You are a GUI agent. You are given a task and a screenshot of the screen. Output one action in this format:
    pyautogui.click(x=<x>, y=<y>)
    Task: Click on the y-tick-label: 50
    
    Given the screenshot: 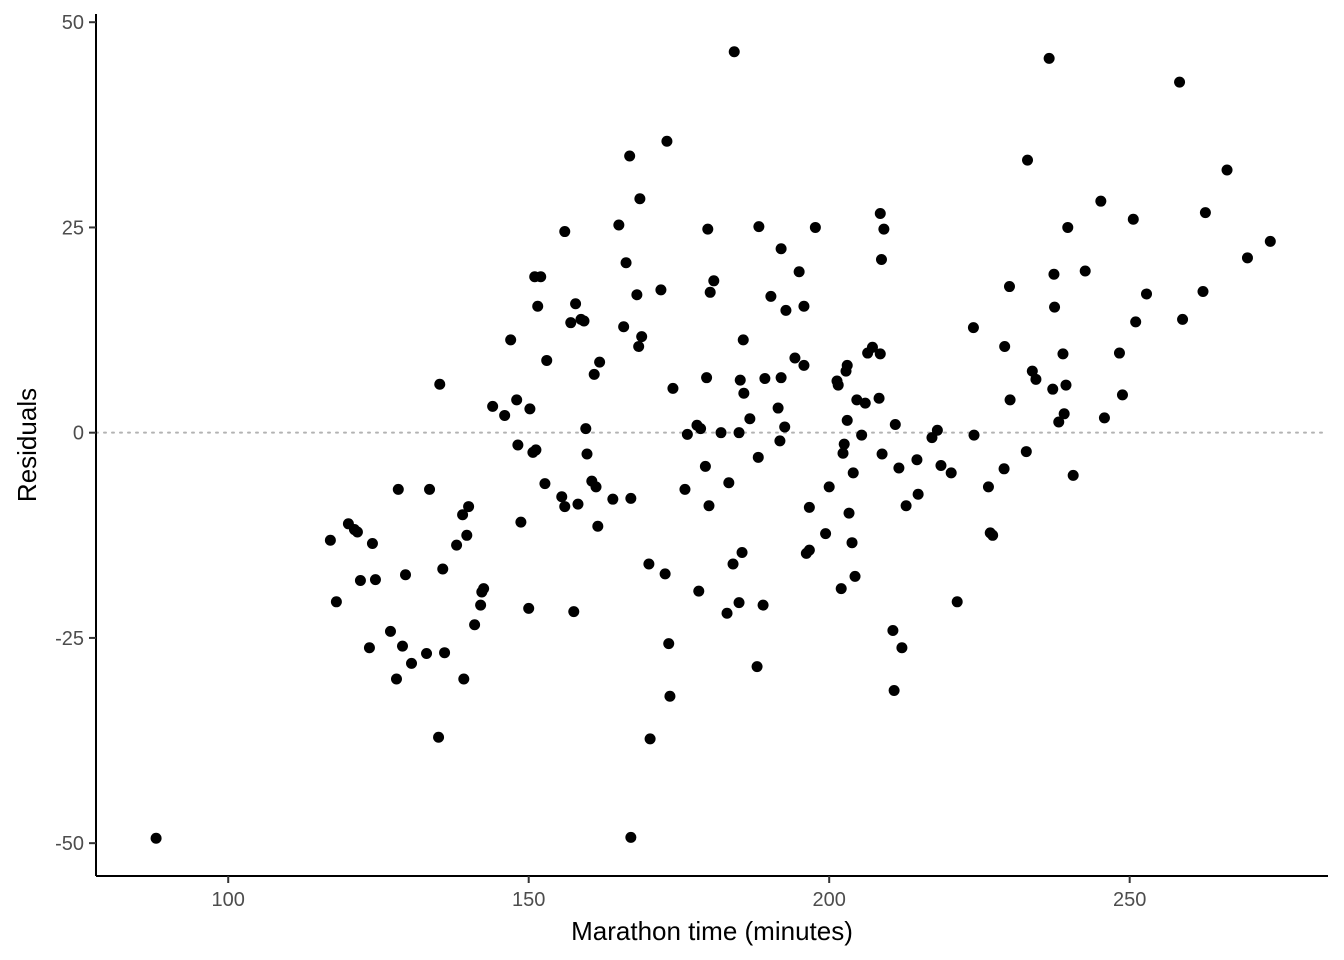 What is the action you would take?
    pyautogui.click(x=73, y=23)
    